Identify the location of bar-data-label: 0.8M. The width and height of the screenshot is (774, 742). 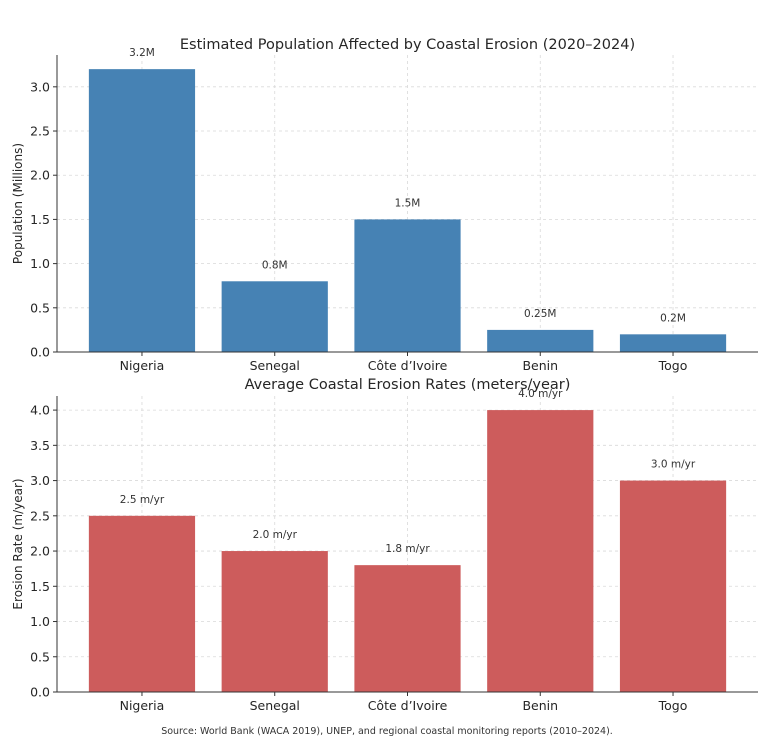
(275, 265).